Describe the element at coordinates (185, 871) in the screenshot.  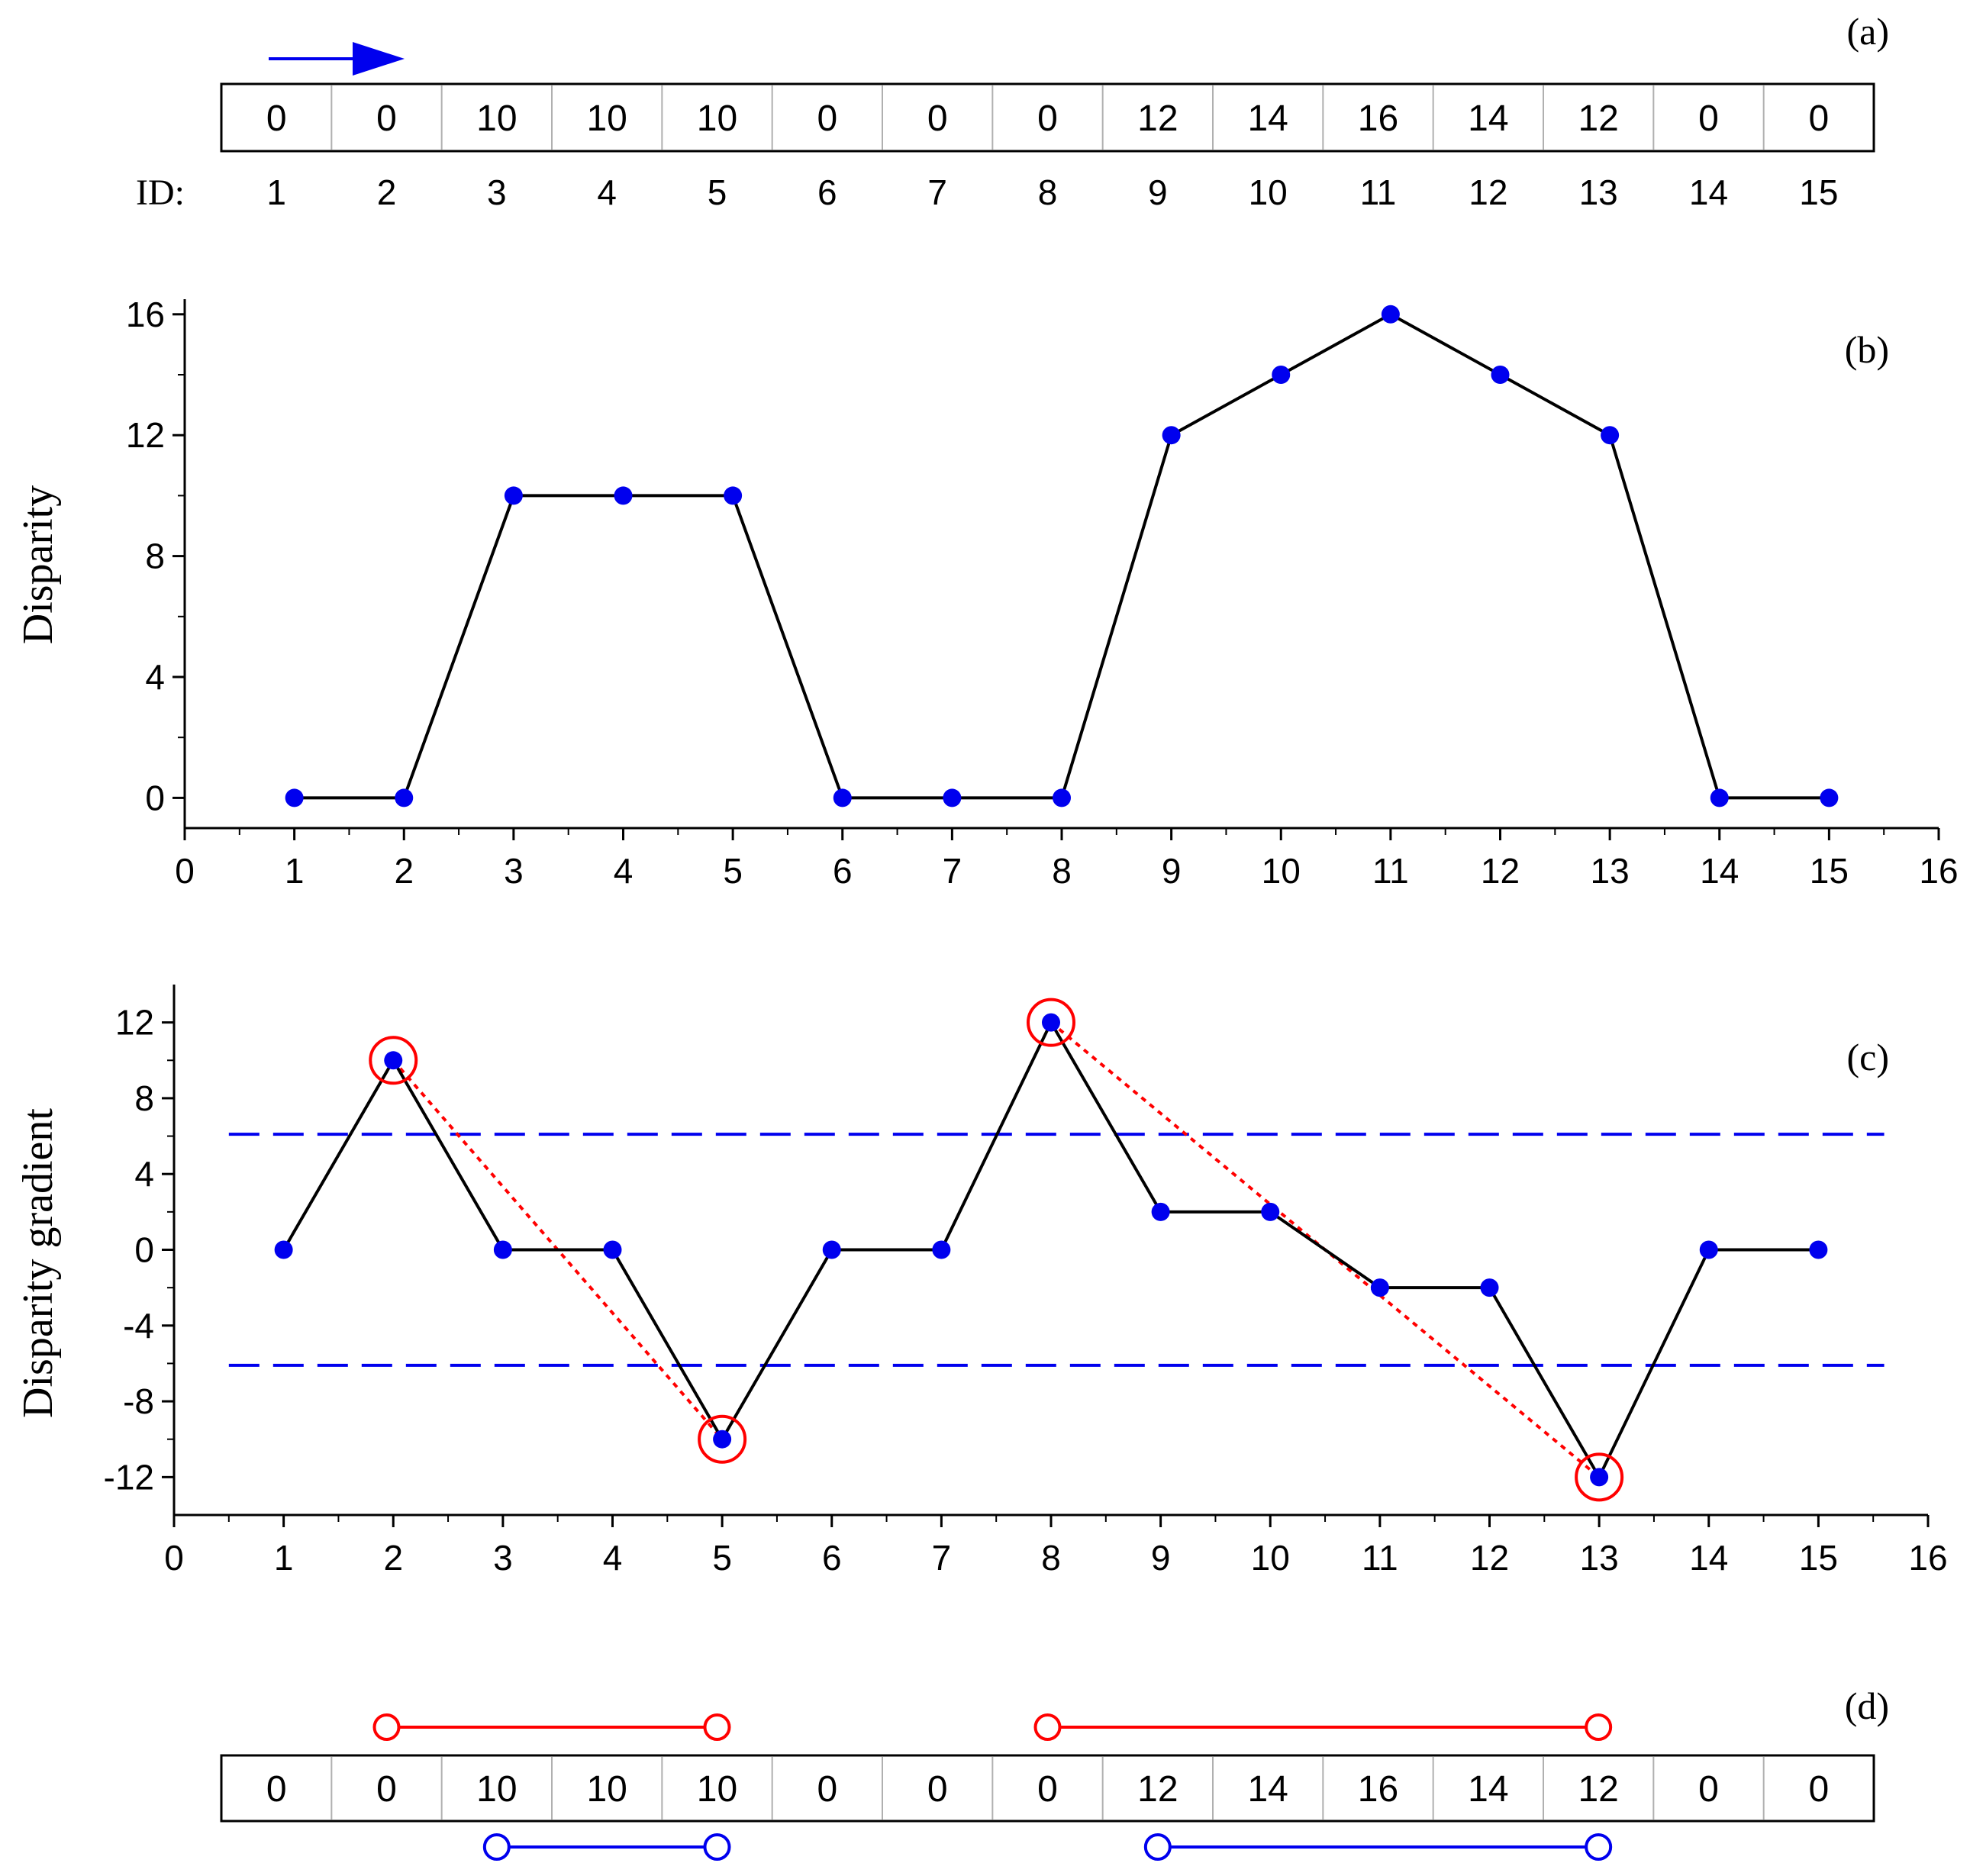
I see `x-tick-label: 0` at that location.